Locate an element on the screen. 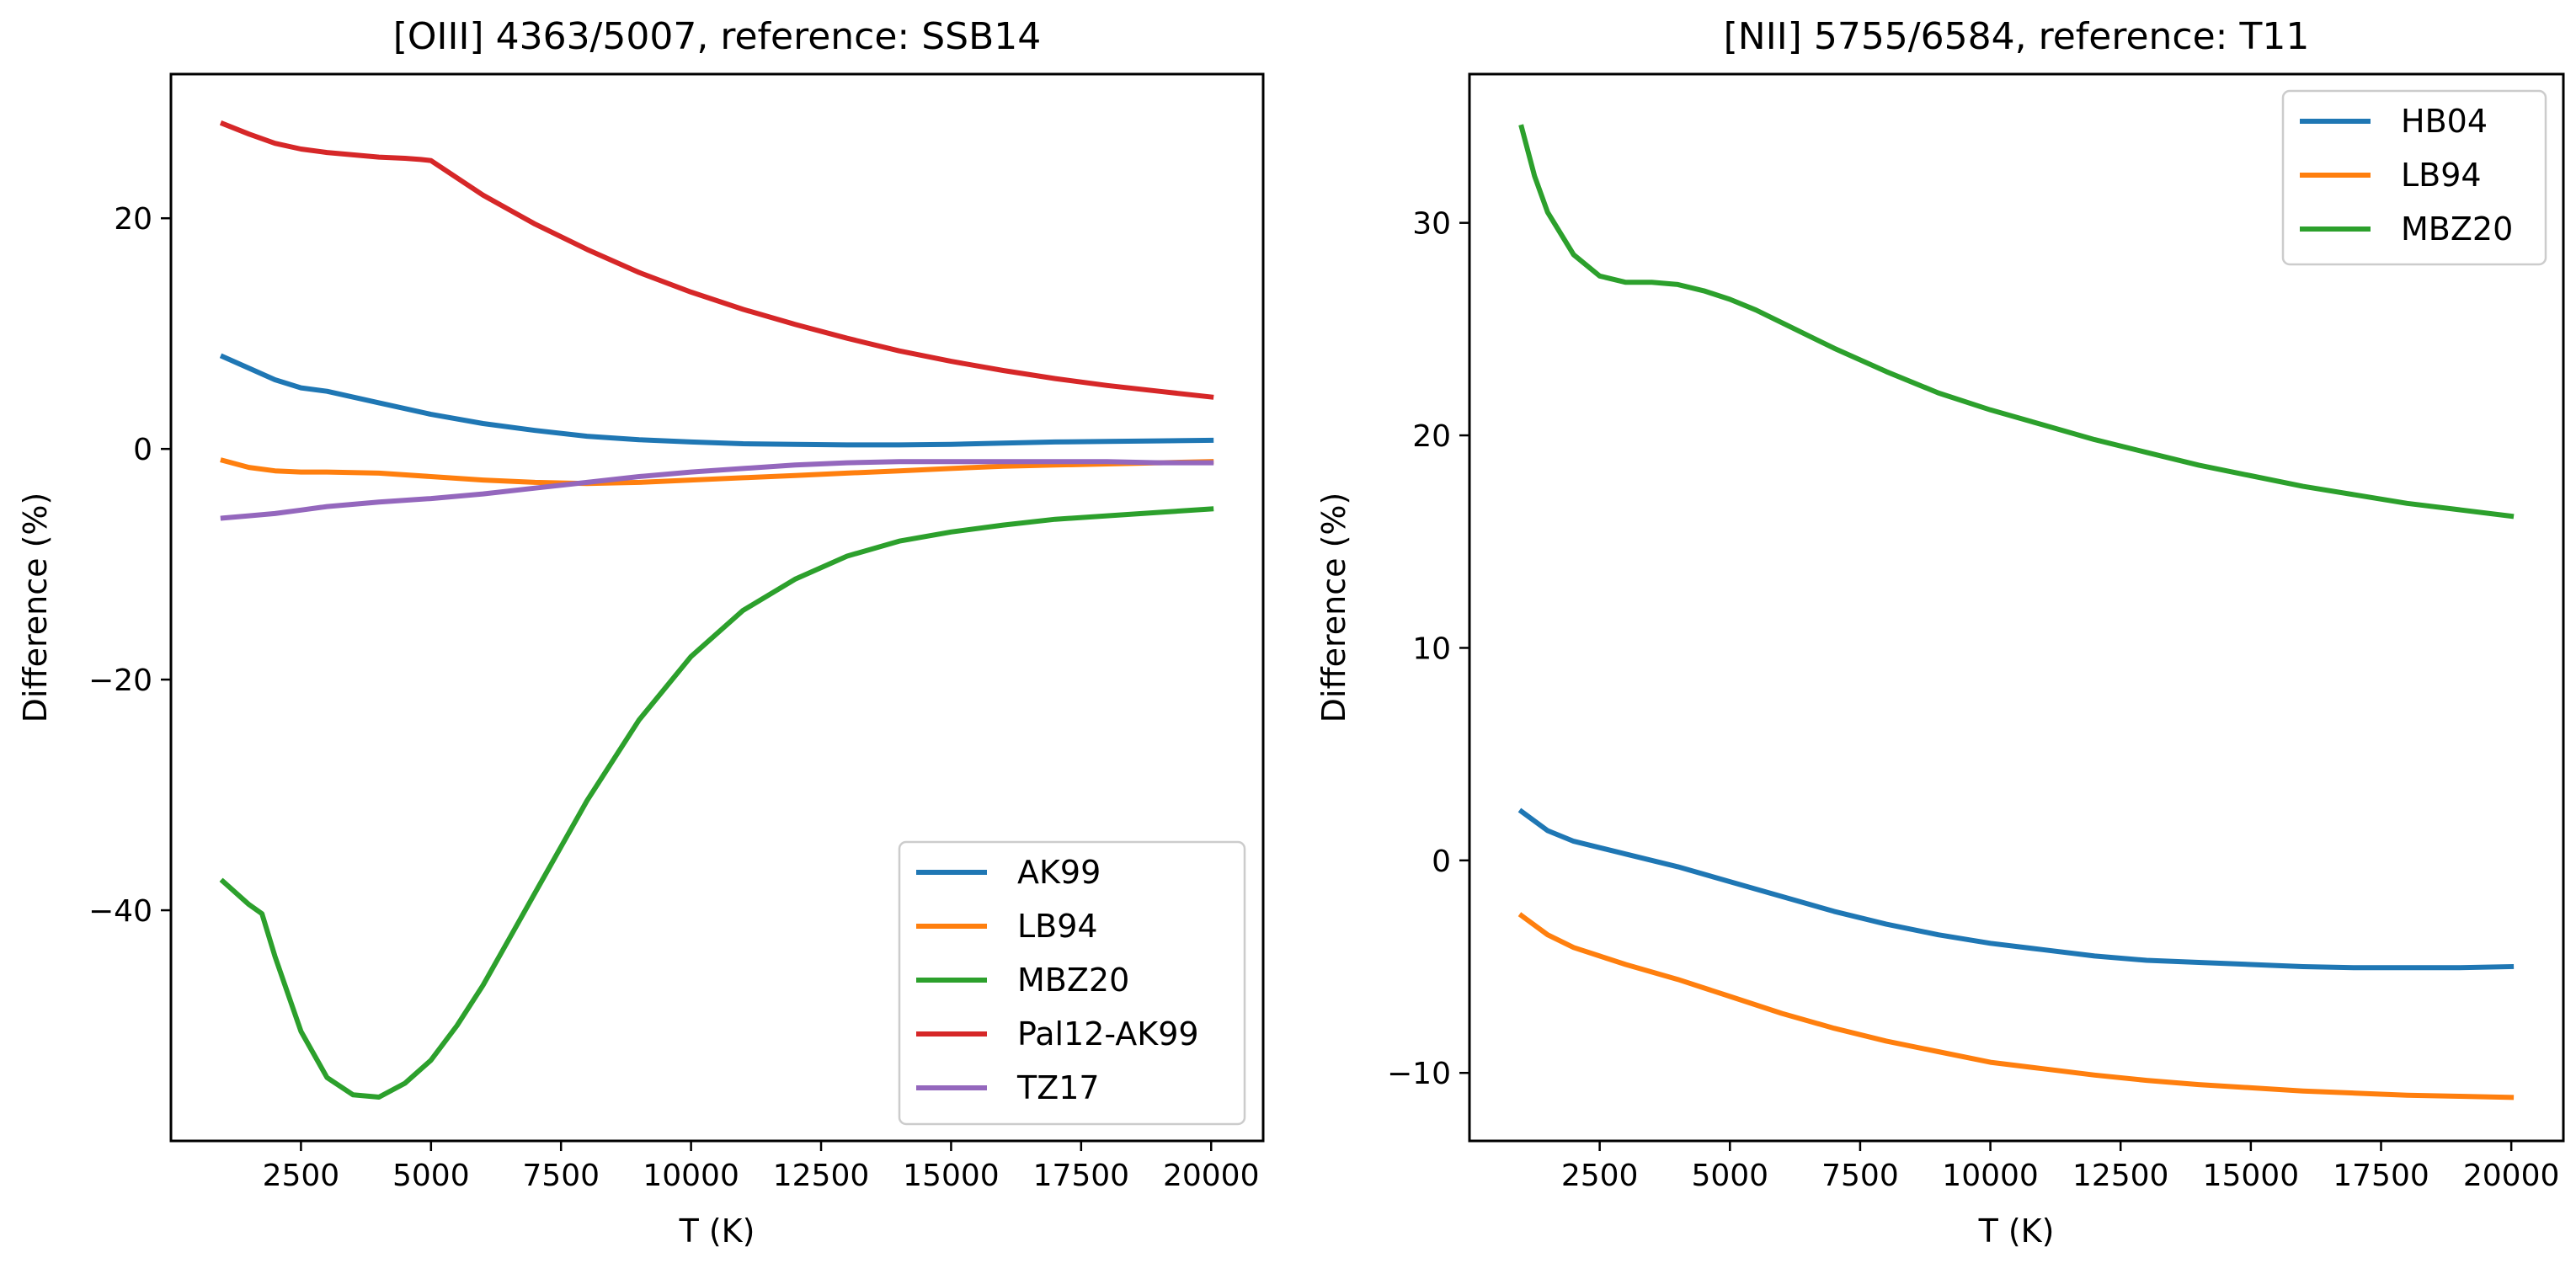 Image resolution: width=2576 pixels, height=1263 pixels. chart-title: [OIII] 4363/5007, reference: SSB14 is located at coordinates (717, 36).